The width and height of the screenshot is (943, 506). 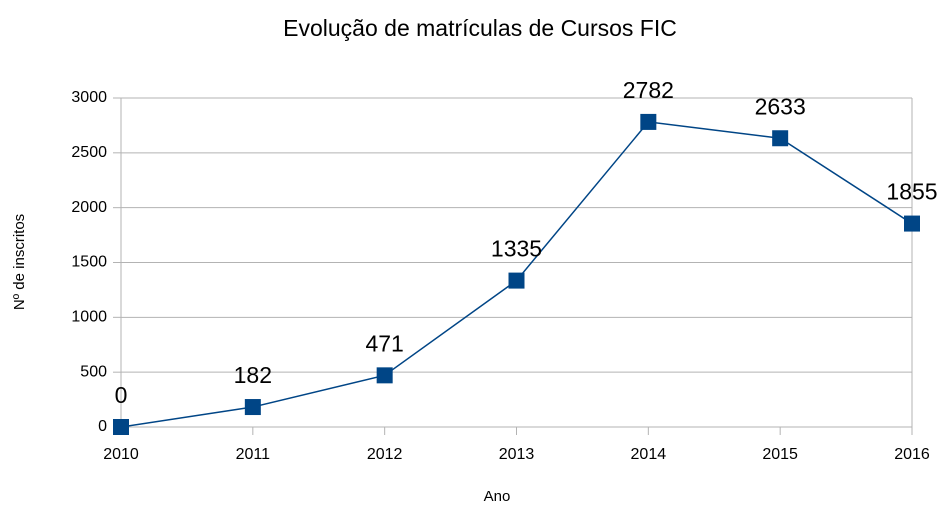 What do you see at coordinates (384, 343) in the screenshot?
I see `data-label: 471` at bounding box center [384, 343].